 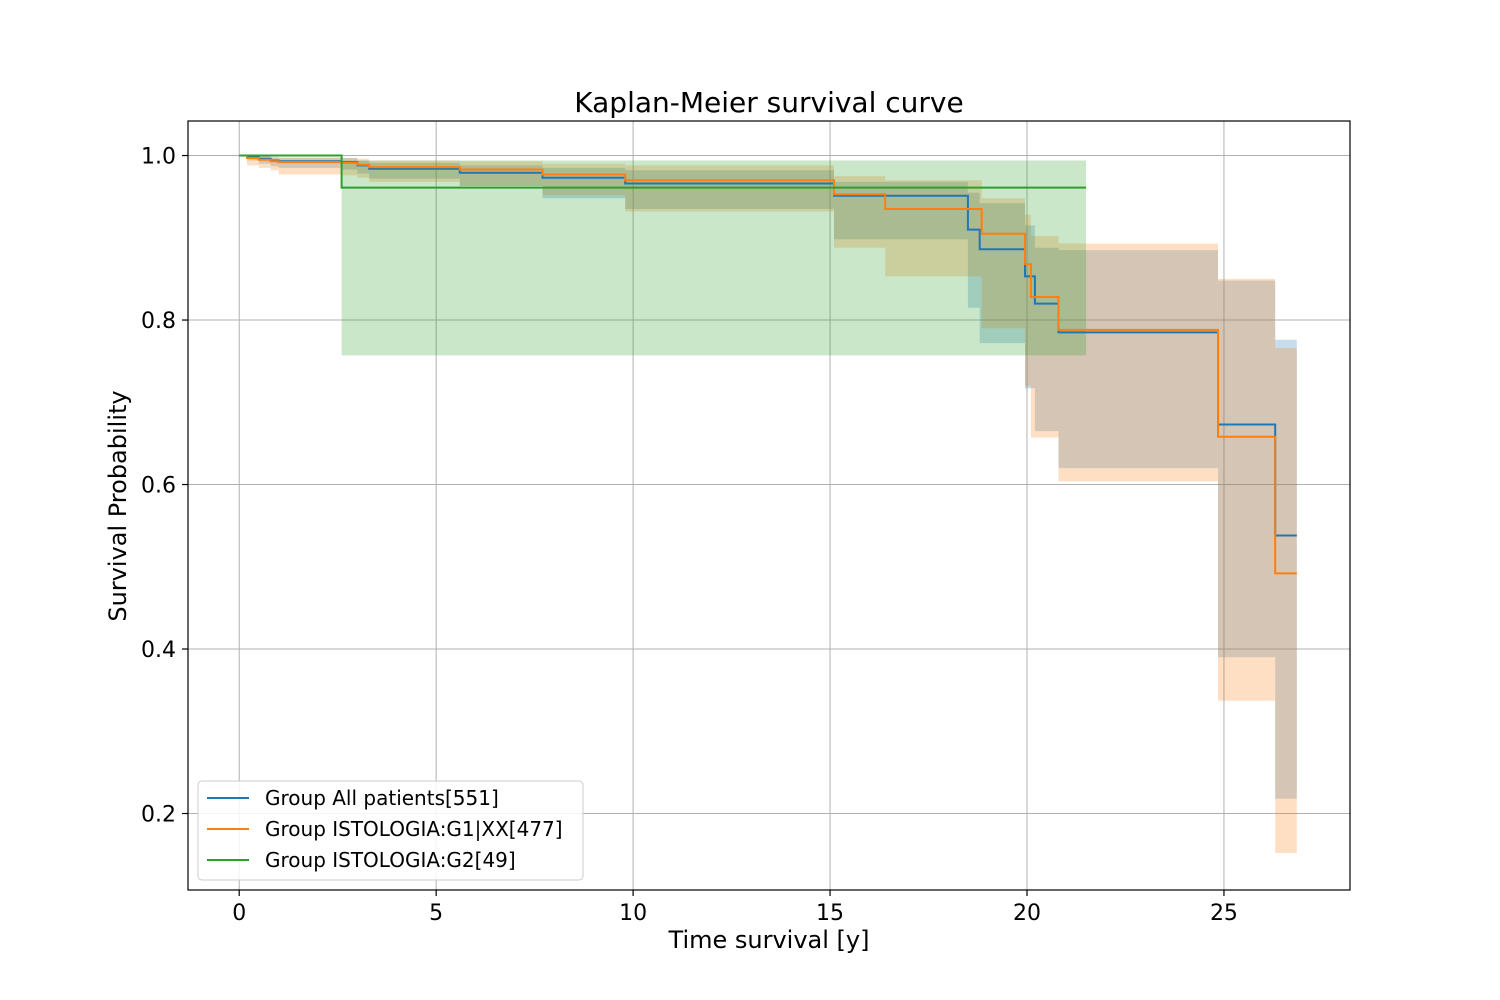 I want to click on y-tick-label: 1.0, so click(x=158, y=157).